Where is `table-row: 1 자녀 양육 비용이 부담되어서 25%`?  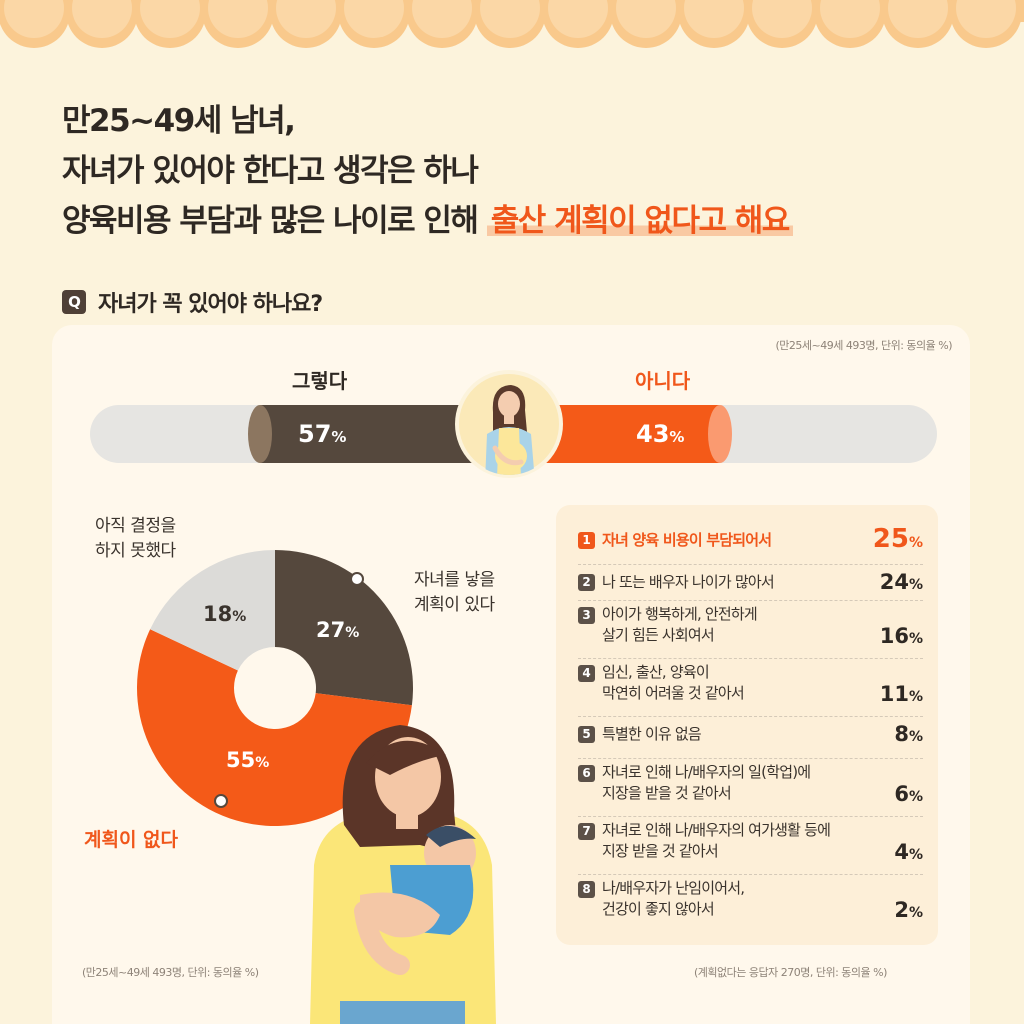 table-row: 1 자녀 양육 비용이 부담되어서 25% is located at coordinates (750, 543).